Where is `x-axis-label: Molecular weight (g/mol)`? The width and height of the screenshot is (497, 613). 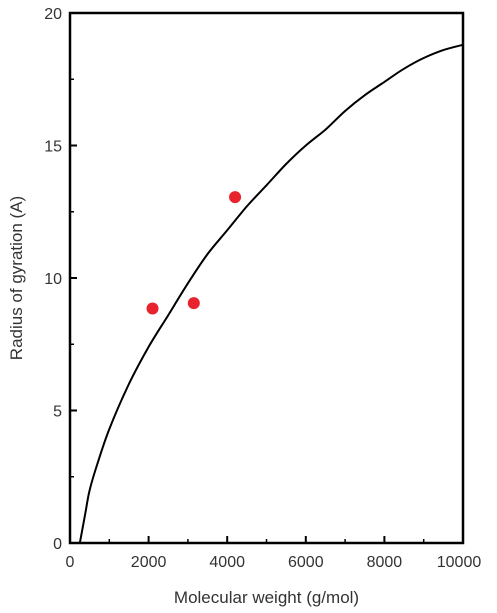
x-axis-label: Molecular weight (g/mol) is located at coordinates (266, 597).